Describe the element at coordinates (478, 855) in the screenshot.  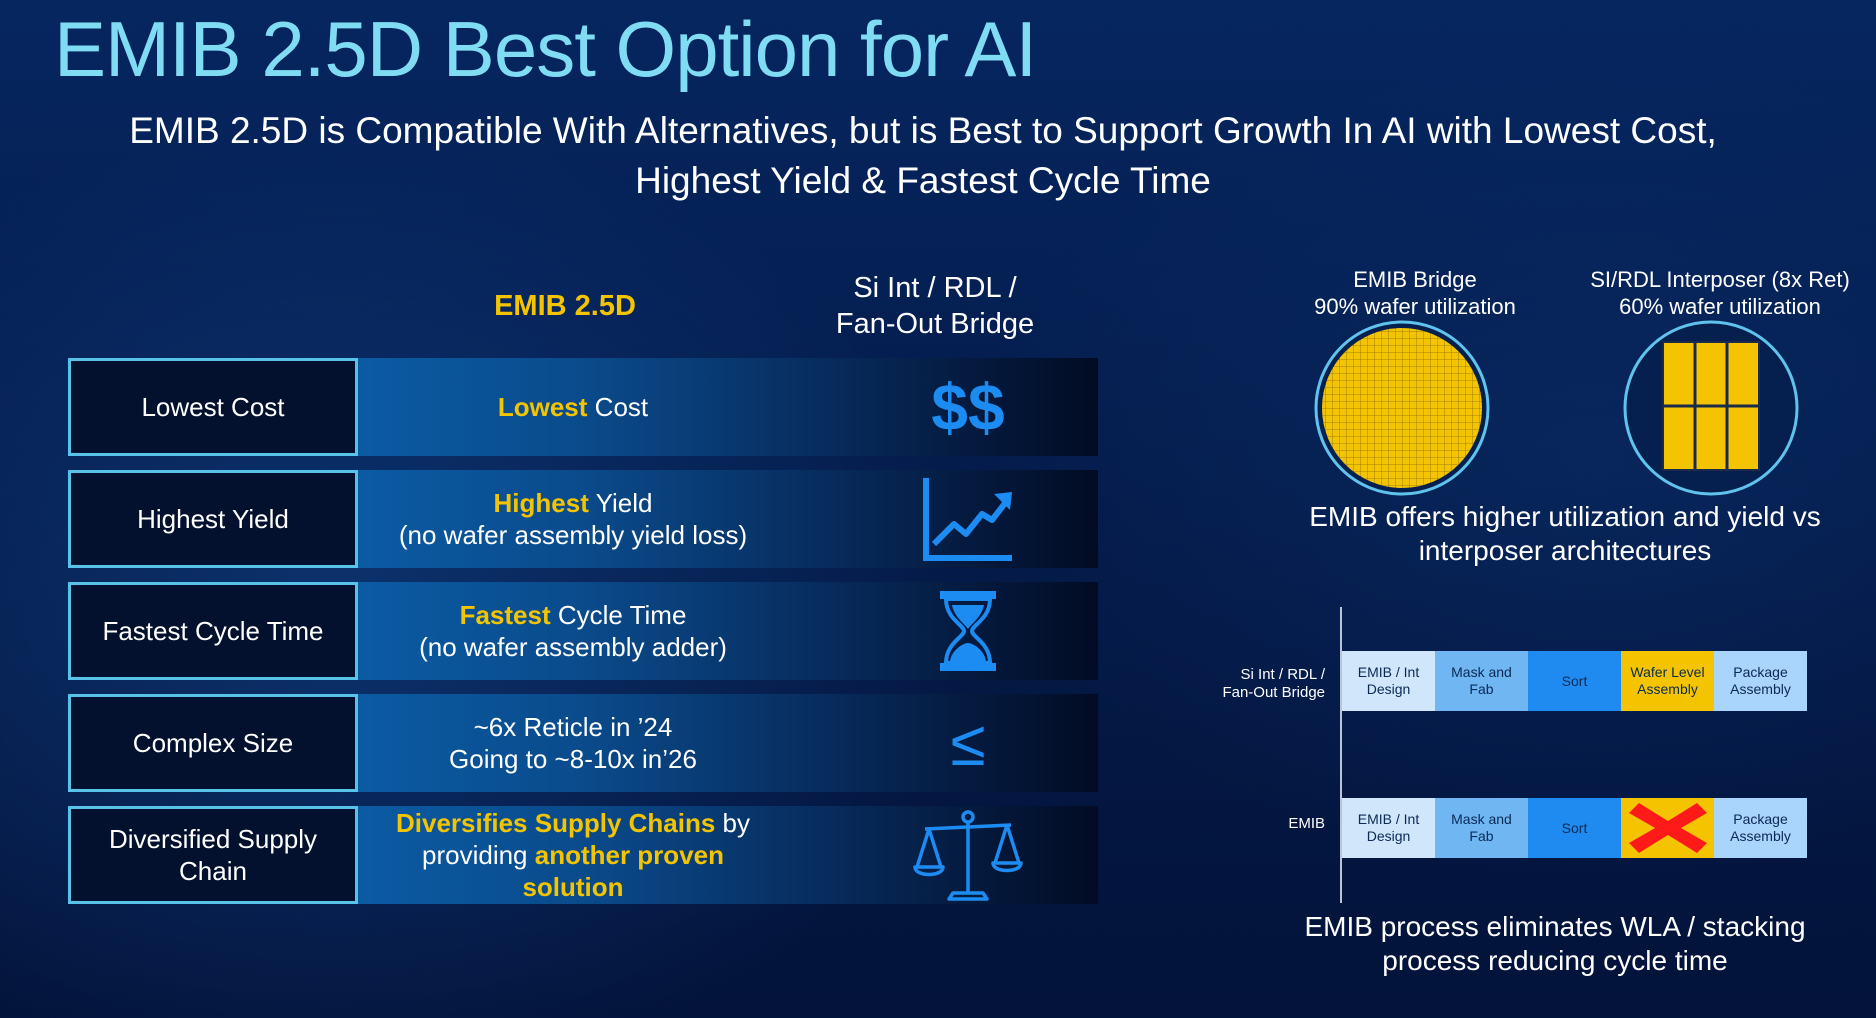
I see `description-text: providing` at that location.